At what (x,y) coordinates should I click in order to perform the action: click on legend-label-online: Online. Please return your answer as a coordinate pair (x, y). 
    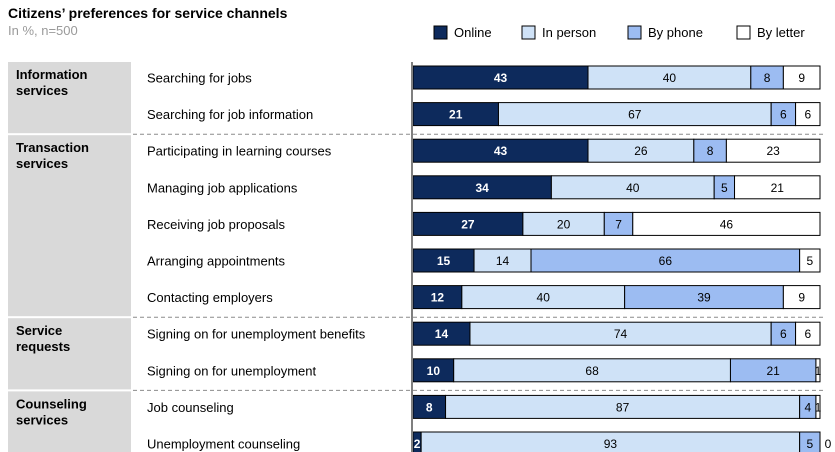
    Looking at the image, I should click on (473, 32).